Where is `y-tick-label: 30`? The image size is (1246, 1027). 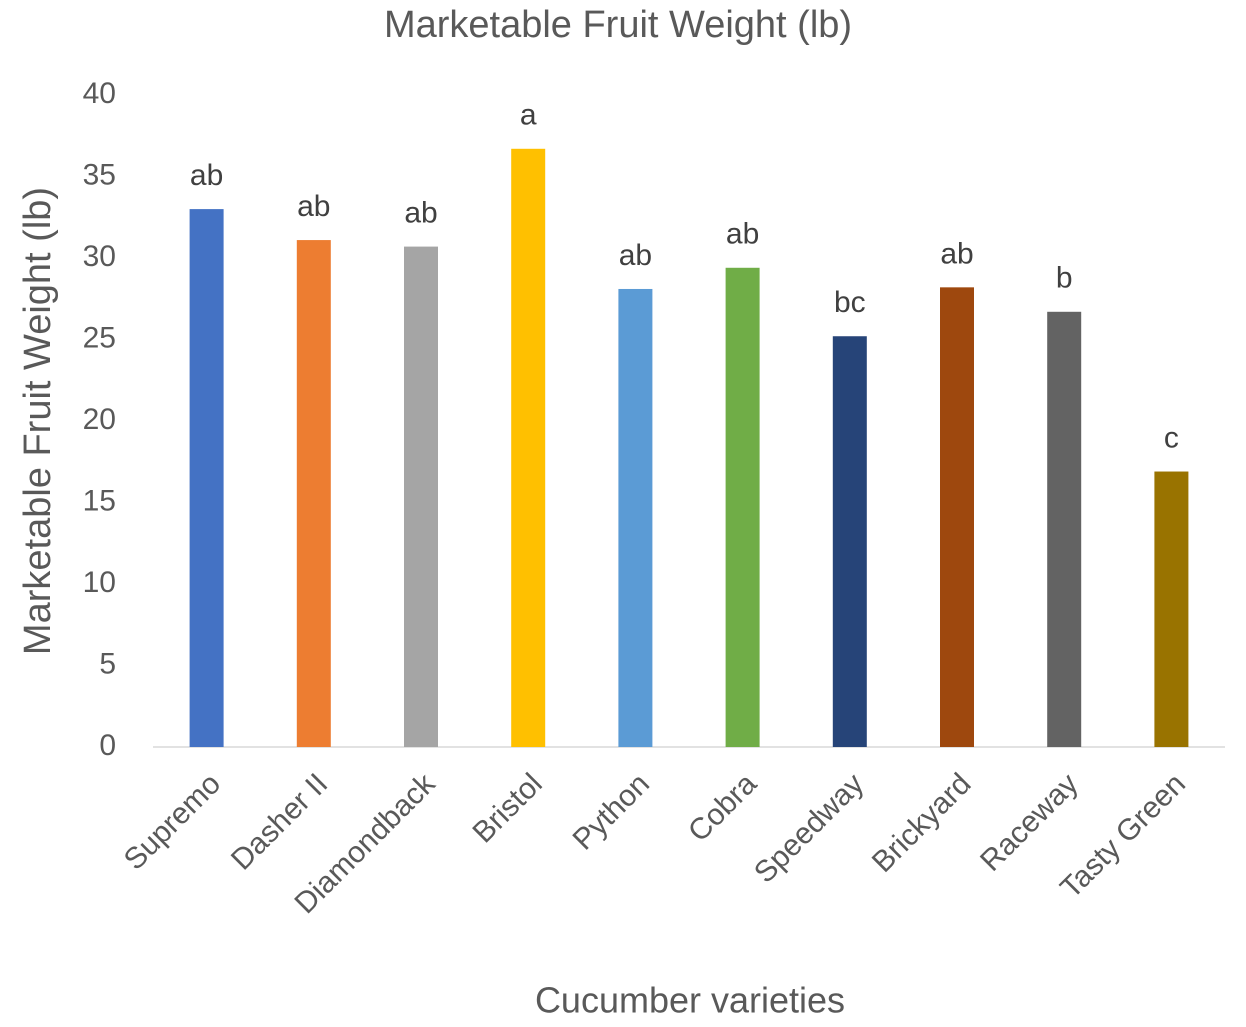
y-tick-label: 30 is located at coordinates (99, 256).